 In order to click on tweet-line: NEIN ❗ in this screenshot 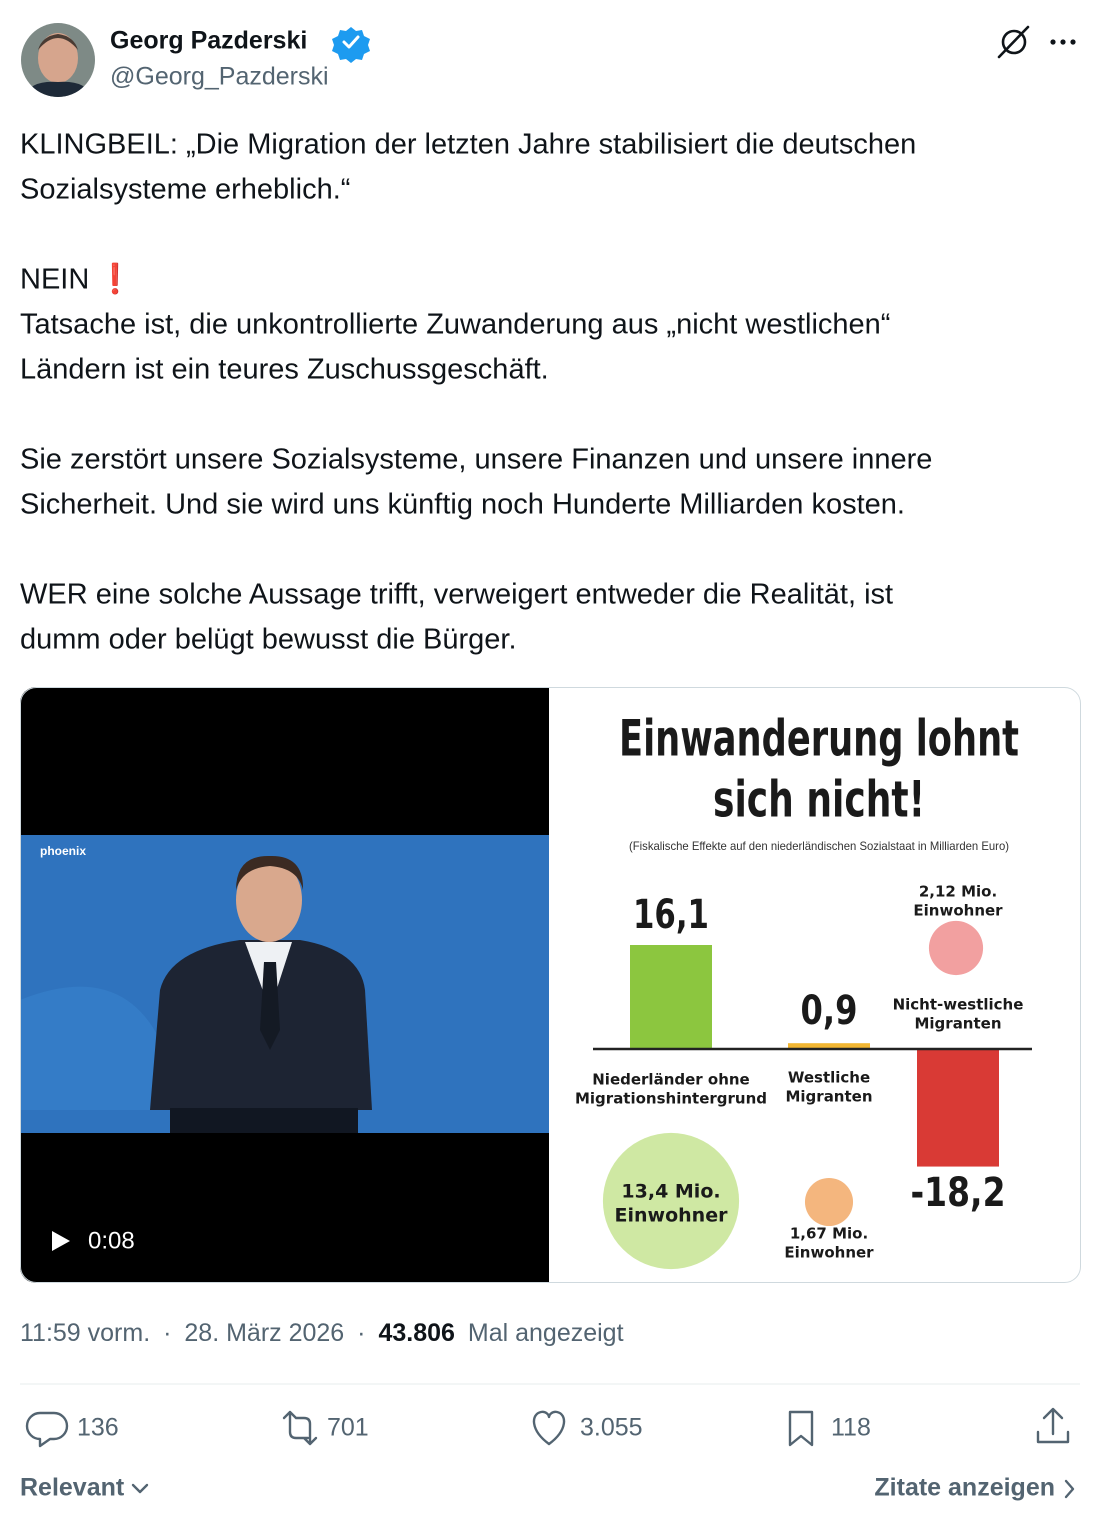, I will do `click(76, 279)`.